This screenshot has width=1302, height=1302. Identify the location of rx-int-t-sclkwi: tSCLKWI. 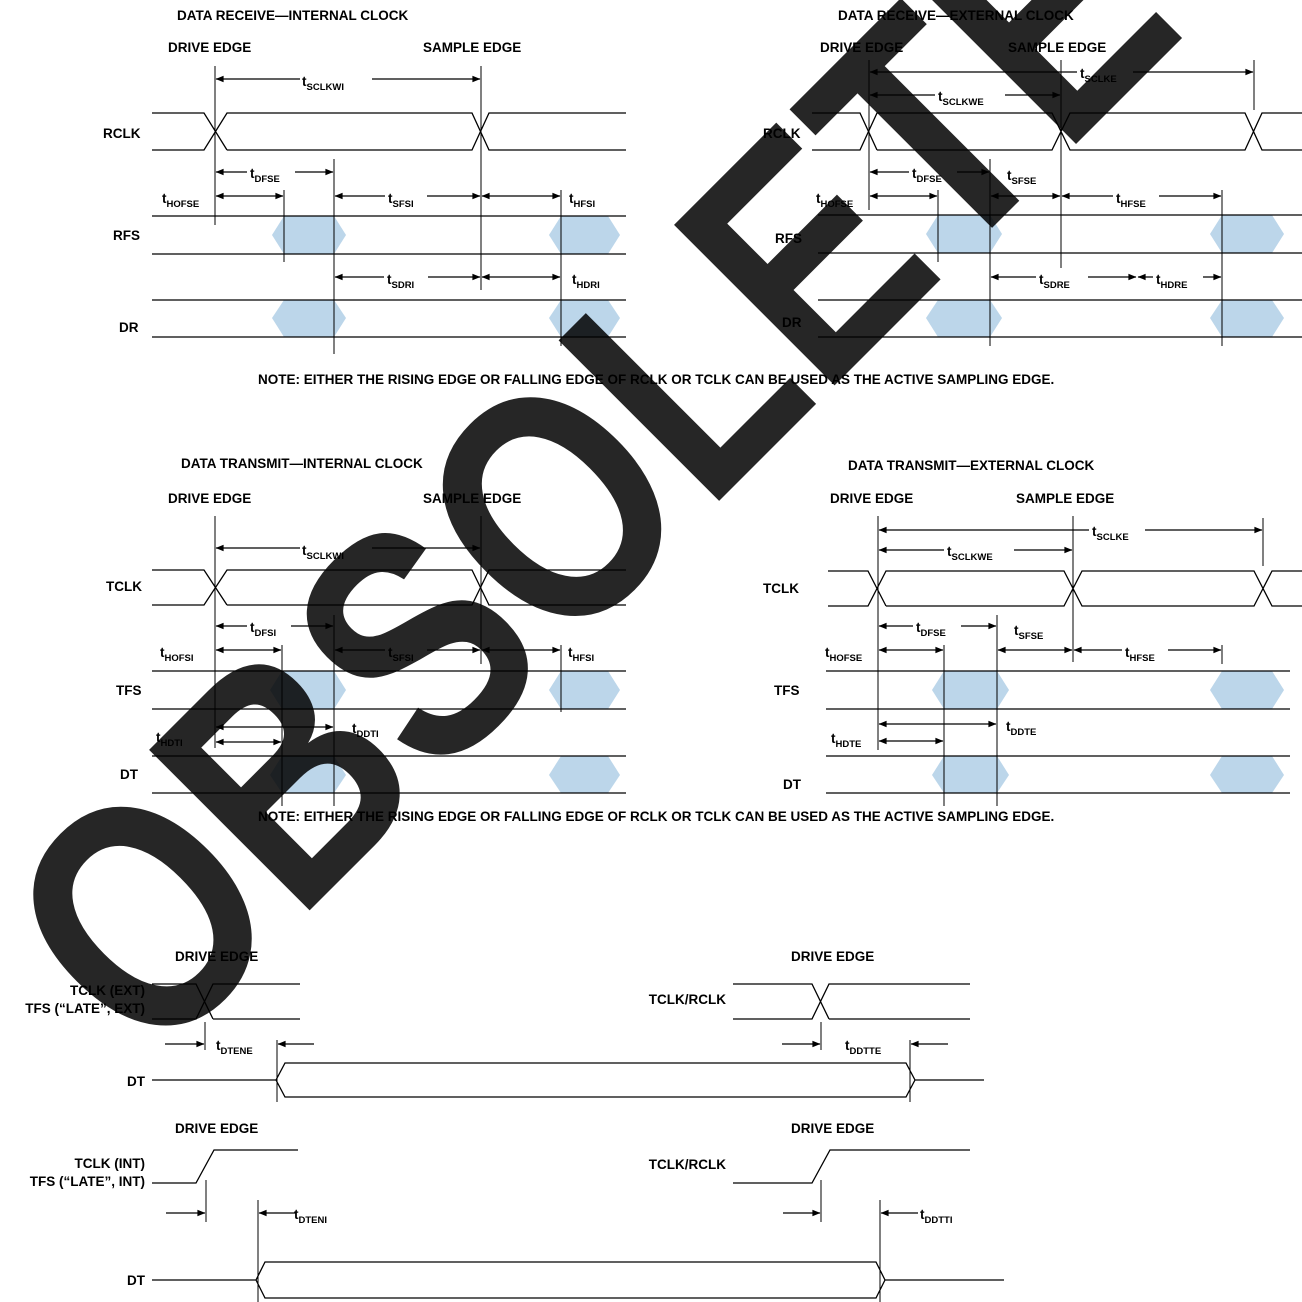
(323, 83).